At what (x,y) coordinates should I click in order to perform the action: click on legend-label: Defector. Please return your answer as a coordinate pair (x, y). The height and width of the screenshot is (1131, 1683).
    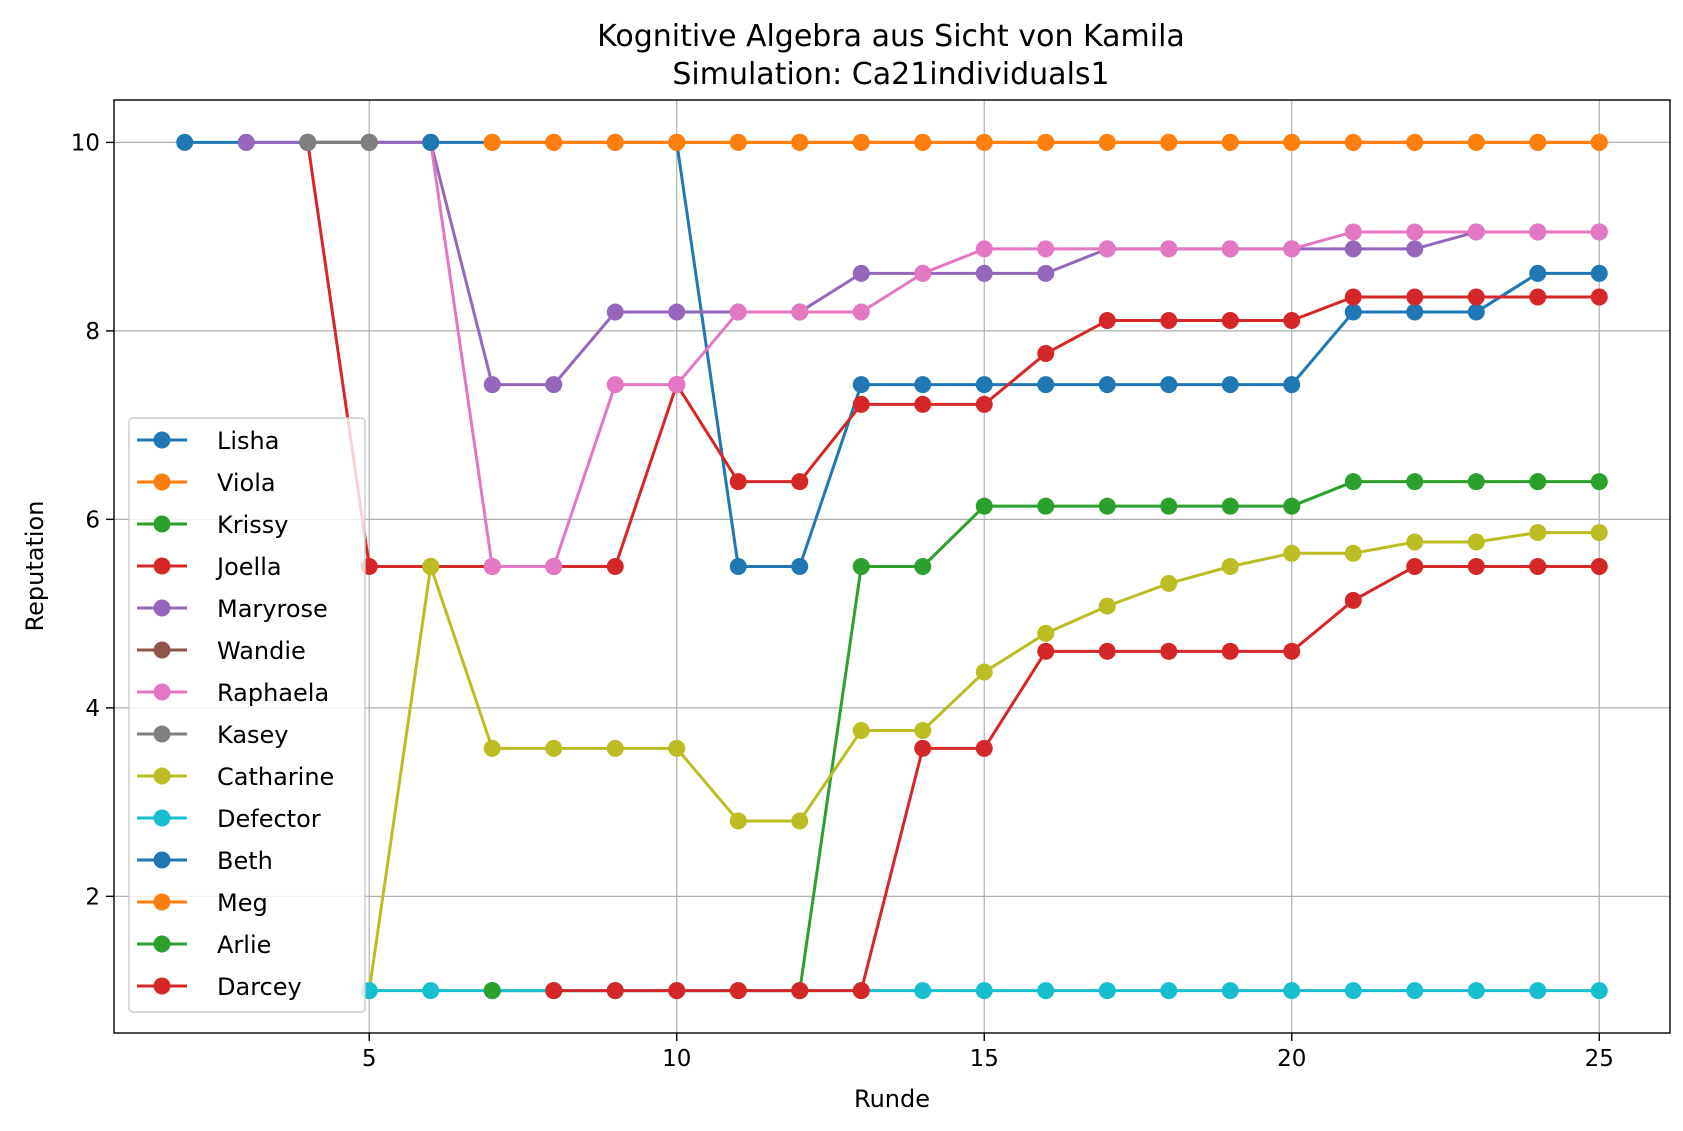
    Looking at the image, I should click on (269, 819).